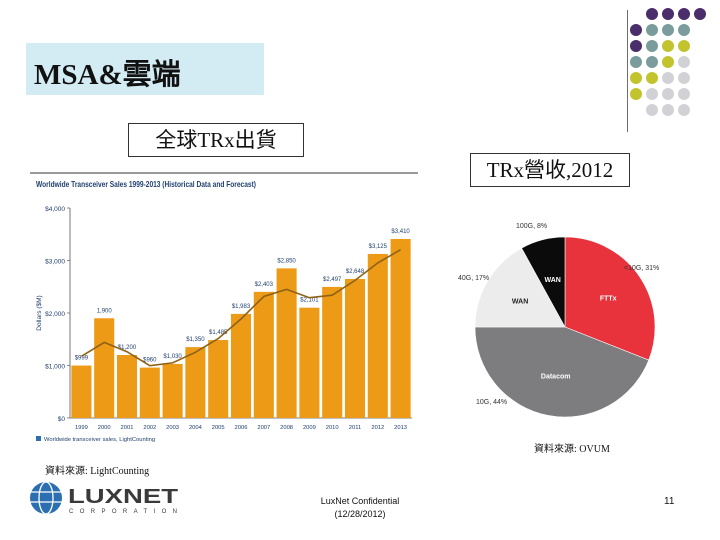  Describe the element at coordinates (360, 501) in the screenshot. I see `confidential-line: LuxNet Confidential` at that location.